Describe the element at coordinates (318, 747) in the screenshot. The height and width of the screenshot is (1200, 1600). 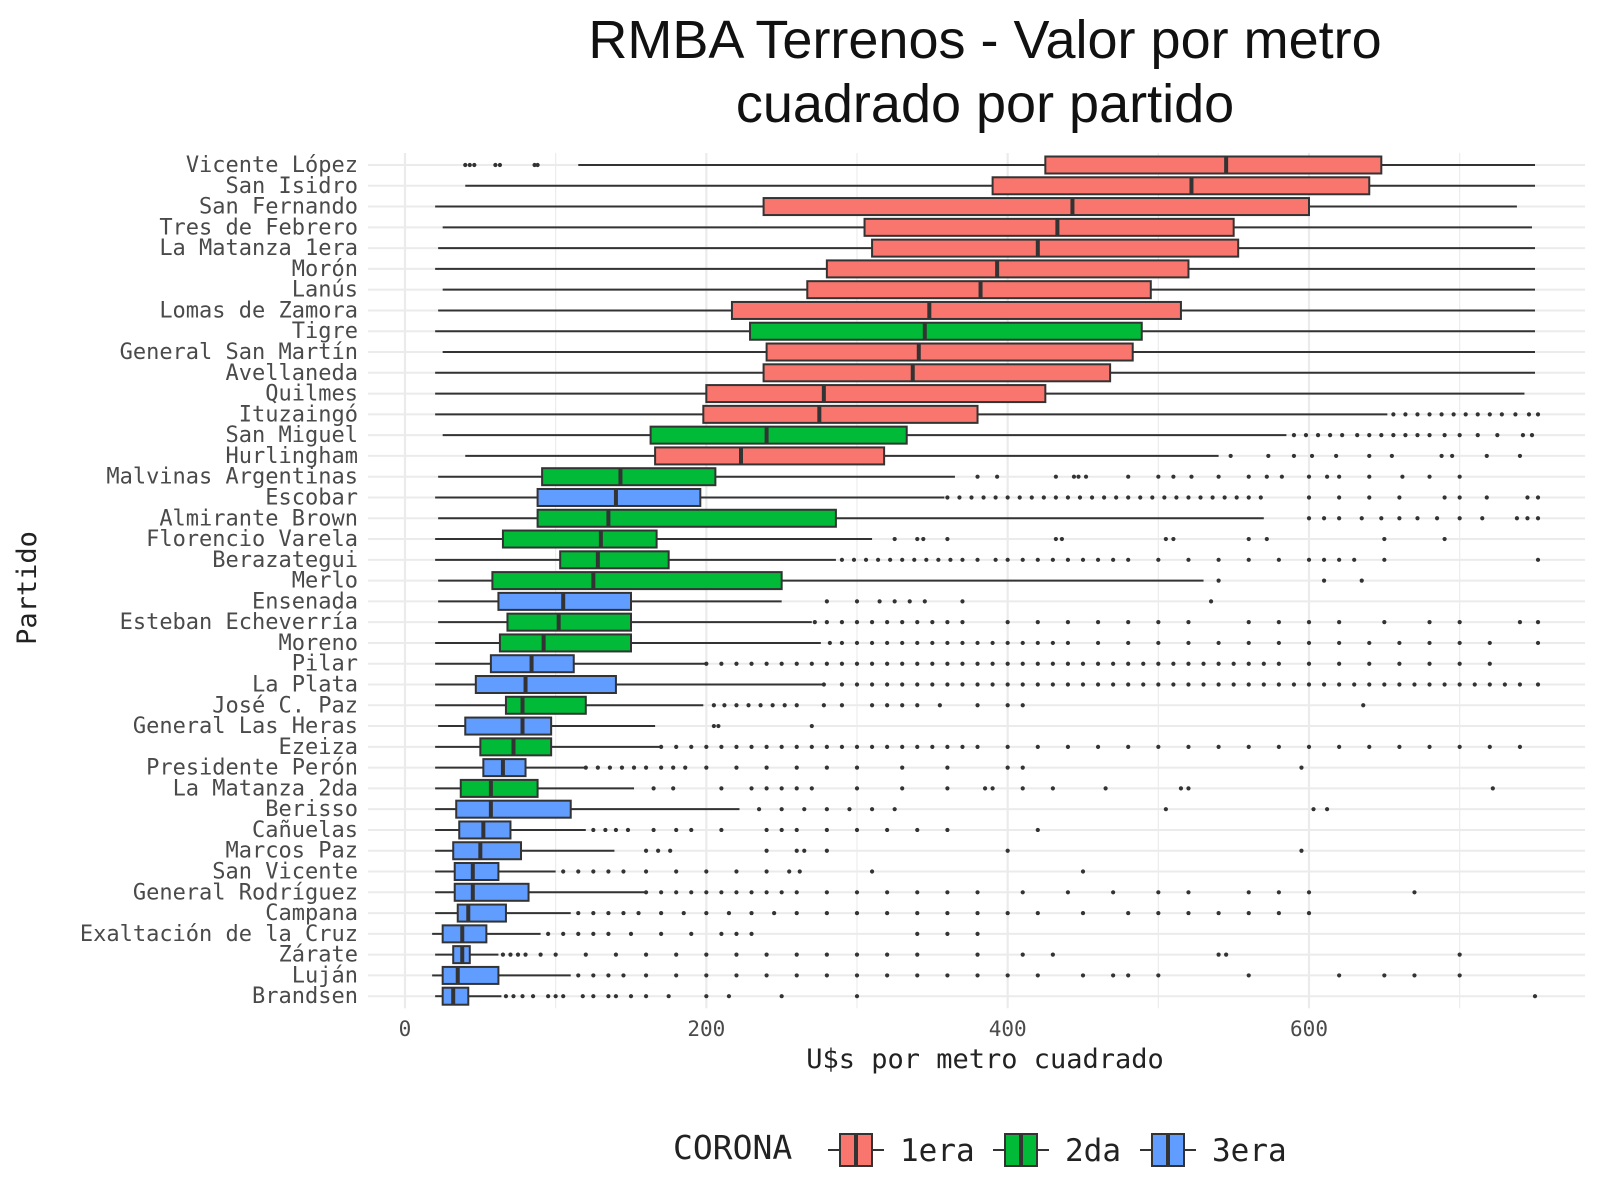
I see `y-tick-label: Ezeiza` at that location.